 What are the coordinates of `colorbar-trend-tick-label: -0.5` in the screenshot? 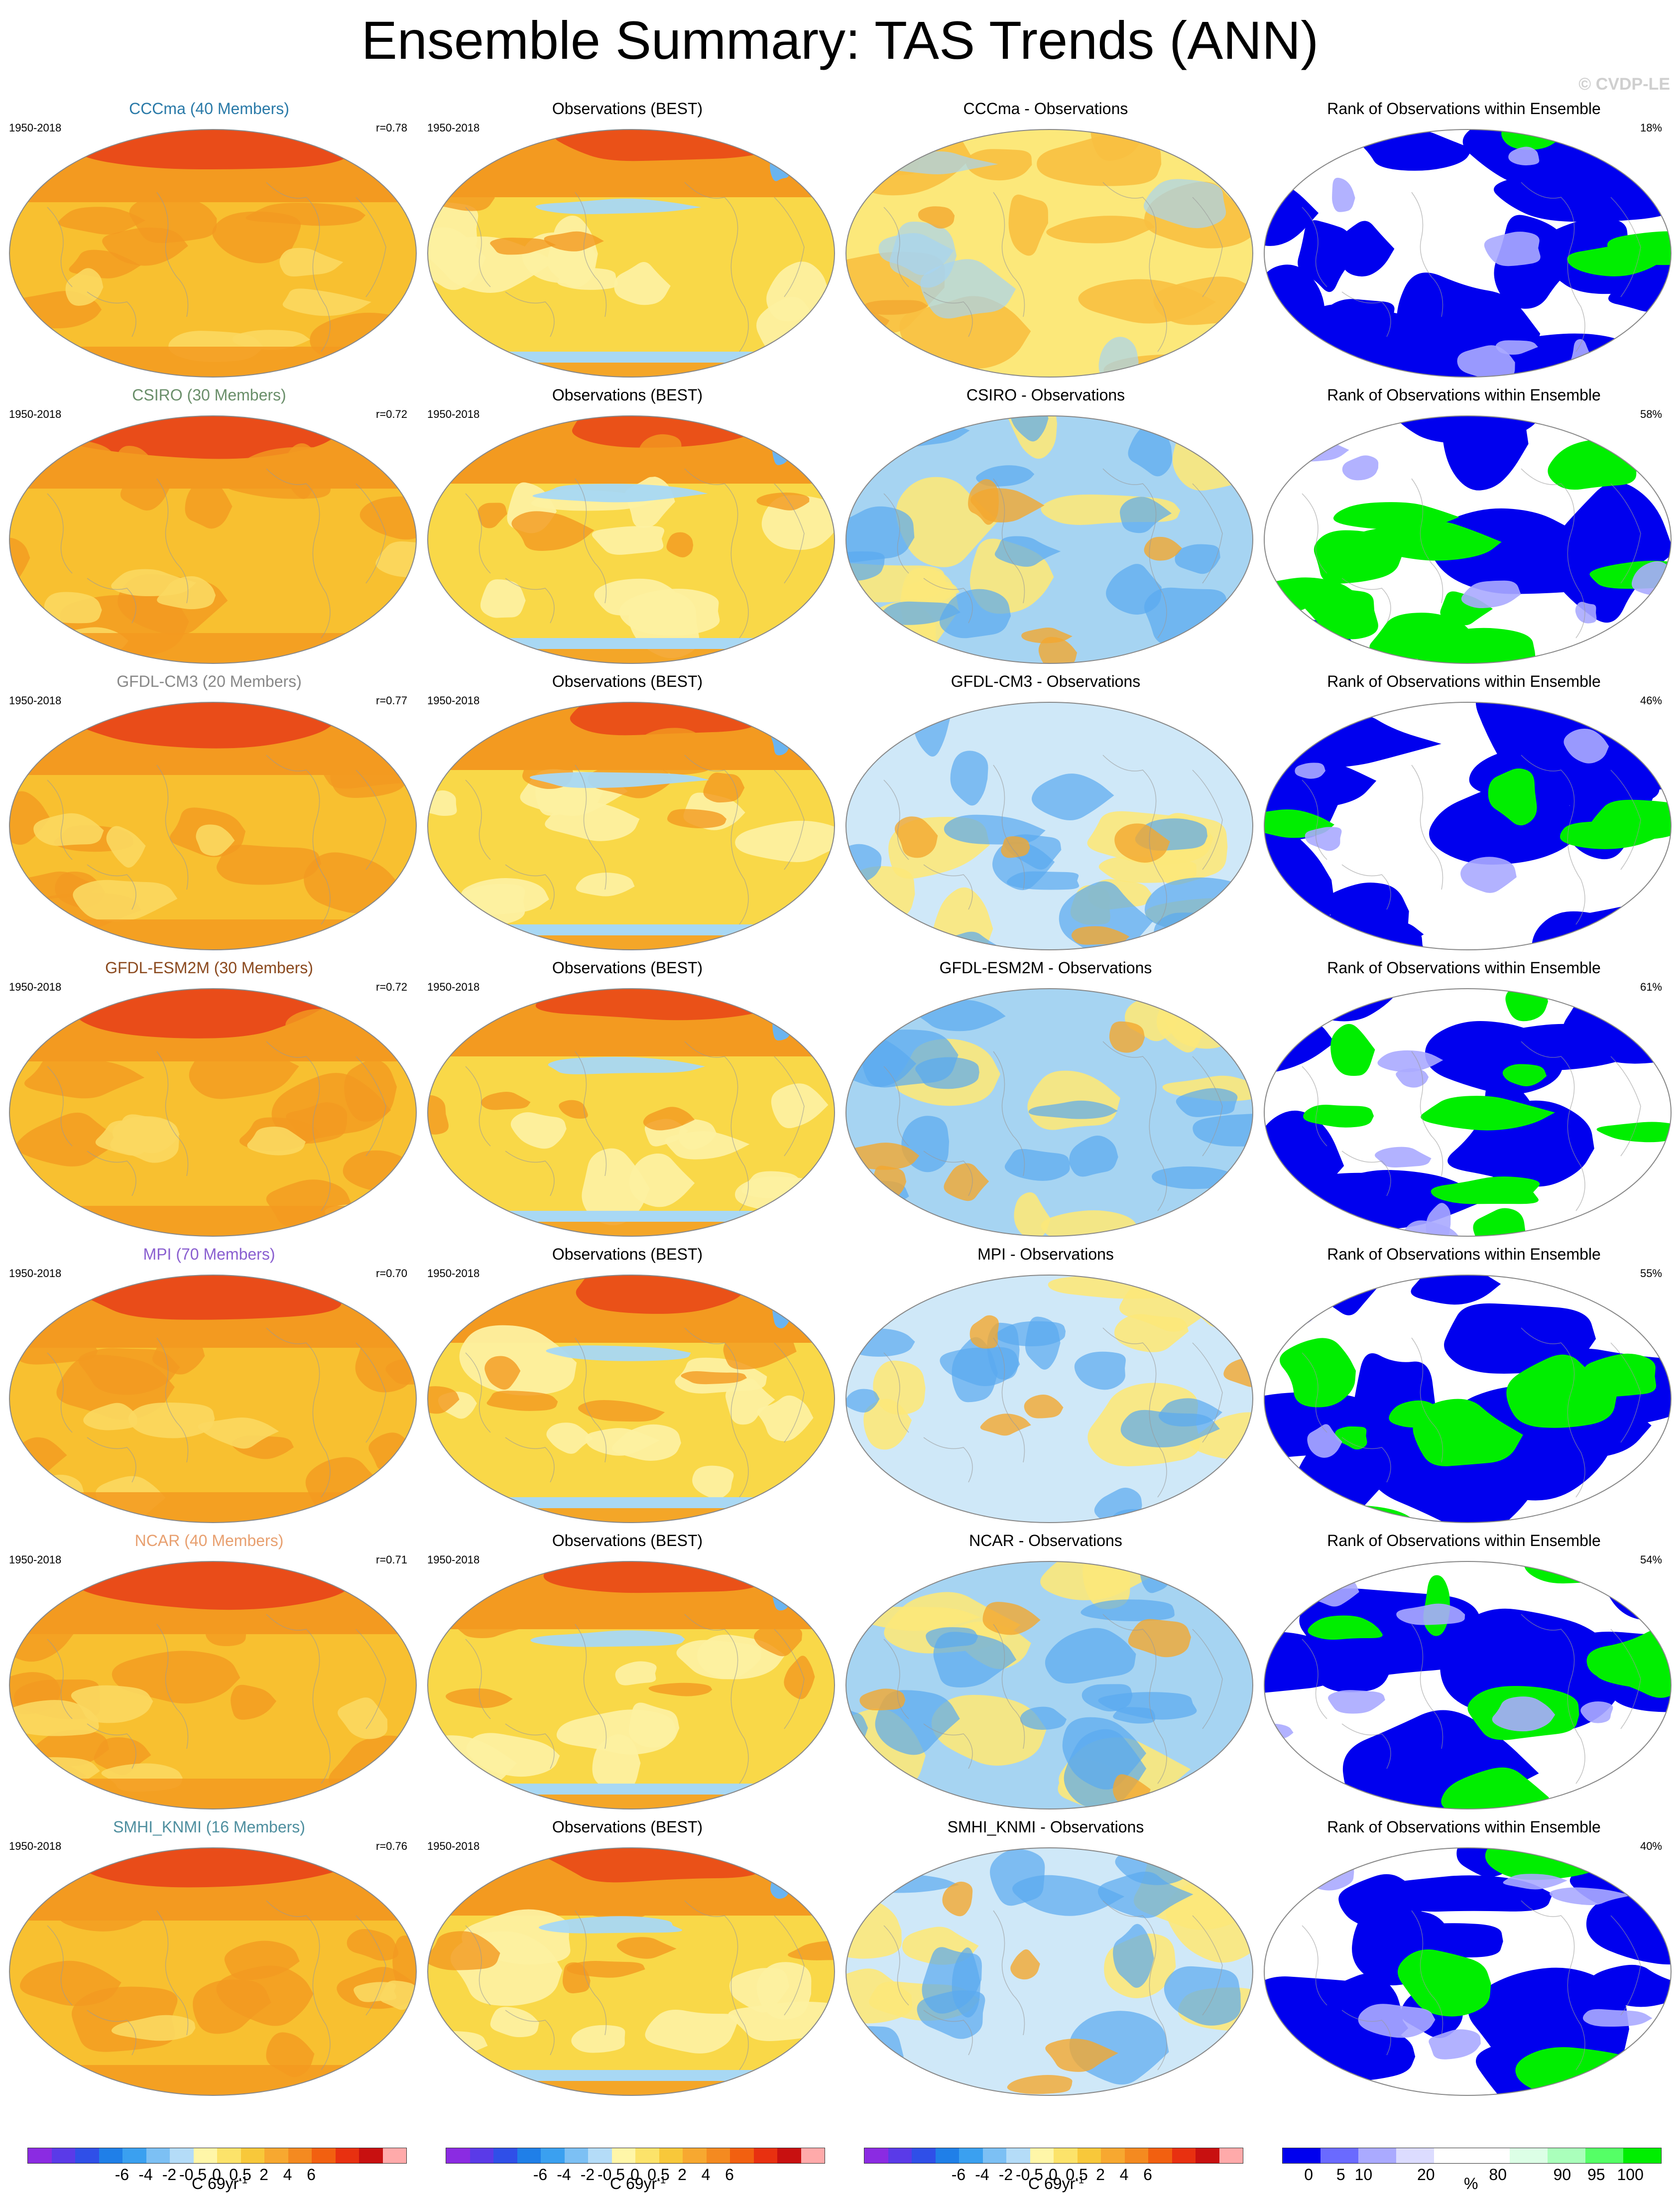 It's located at (1029, 2175).